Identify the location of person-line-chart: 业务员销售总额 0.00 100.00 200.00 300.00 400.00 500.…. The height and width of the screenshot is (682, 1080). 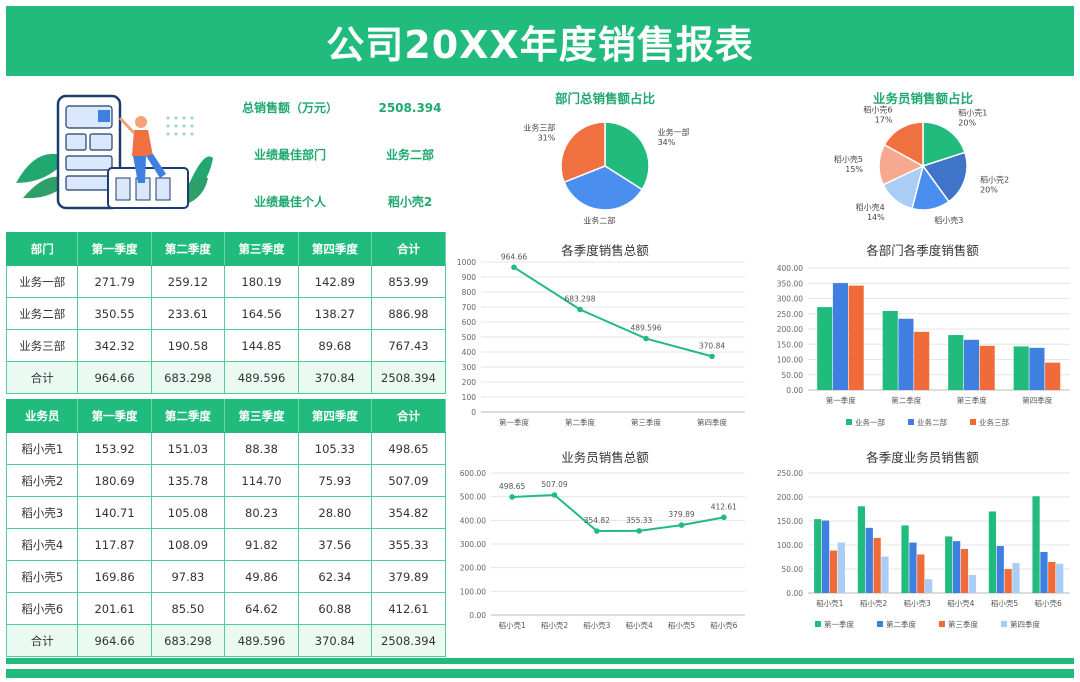
(605, 543).